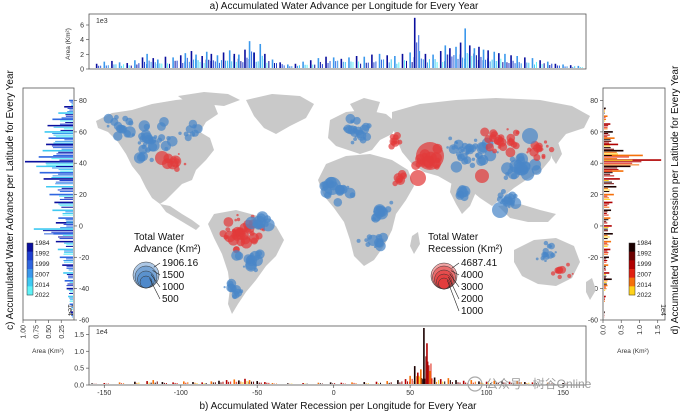  I want to click on panel-a: 0 2 4 6 1e3 Area (Km²), so click(326, 43).